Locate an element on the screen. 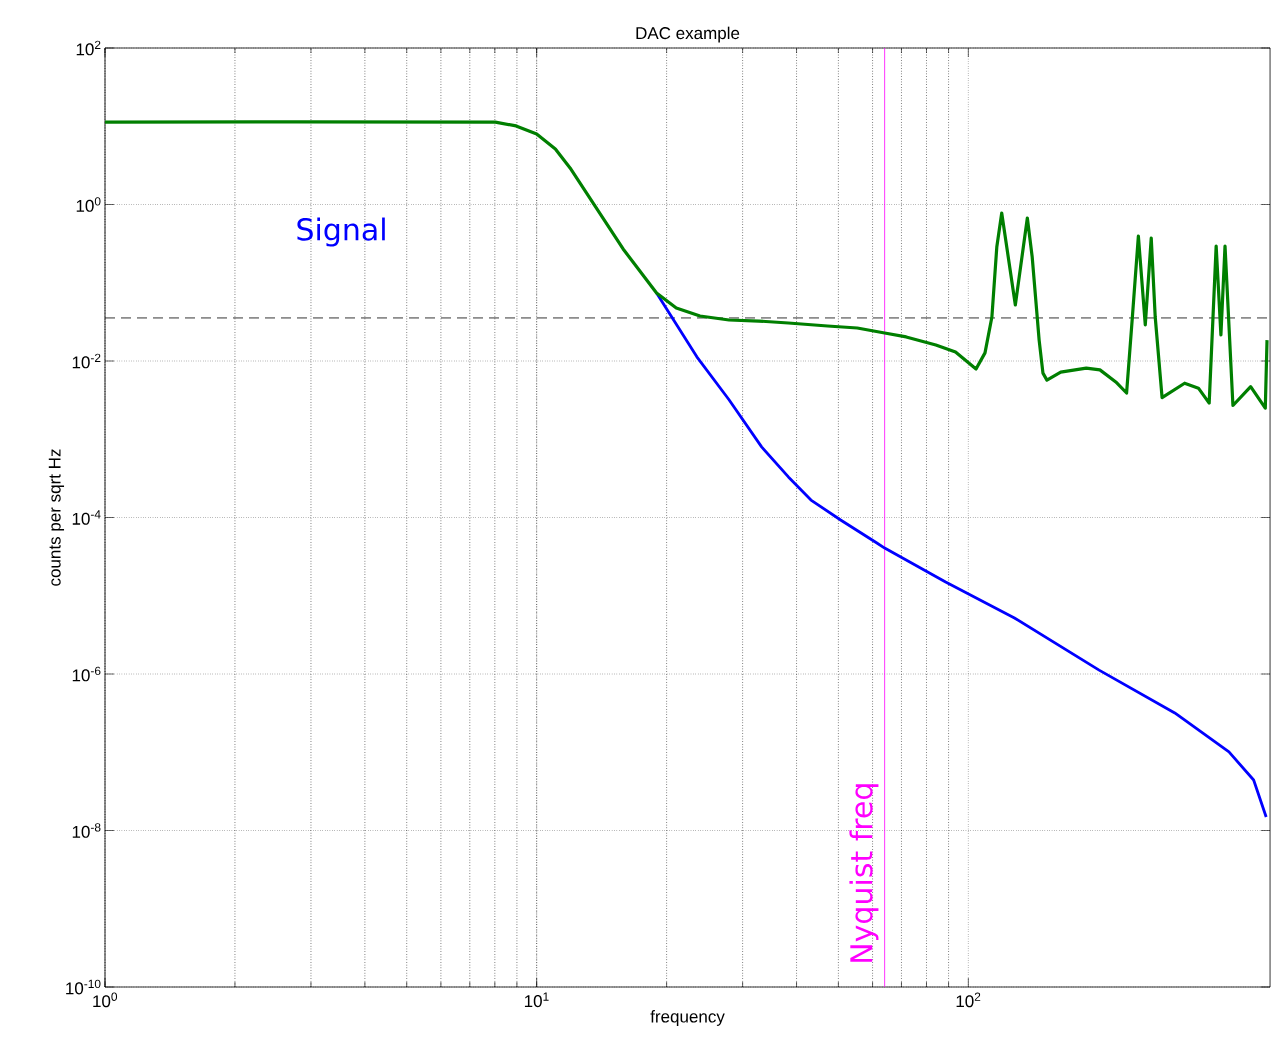 Image resolution: width=1287 pixels, height=1055 pixels. chart-title: DAC example is located at coordinates (688, 34).